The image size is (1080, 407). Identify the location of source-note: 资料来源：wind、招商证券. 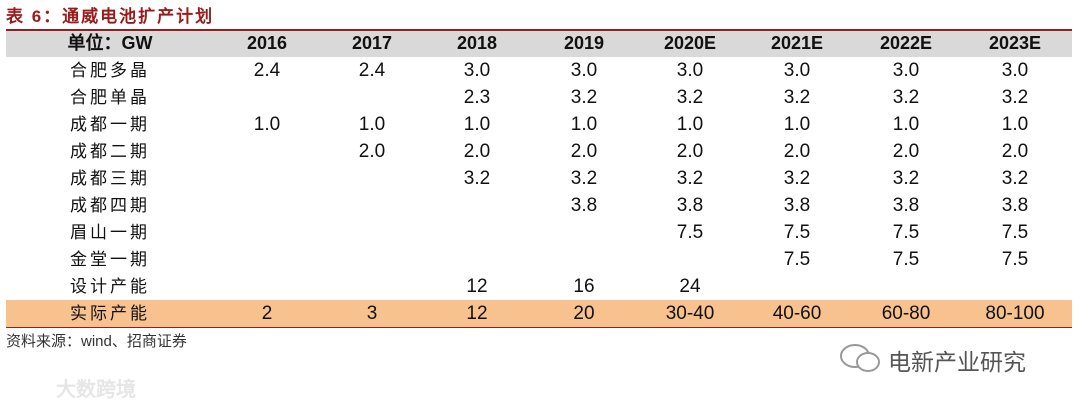
(96, 341).